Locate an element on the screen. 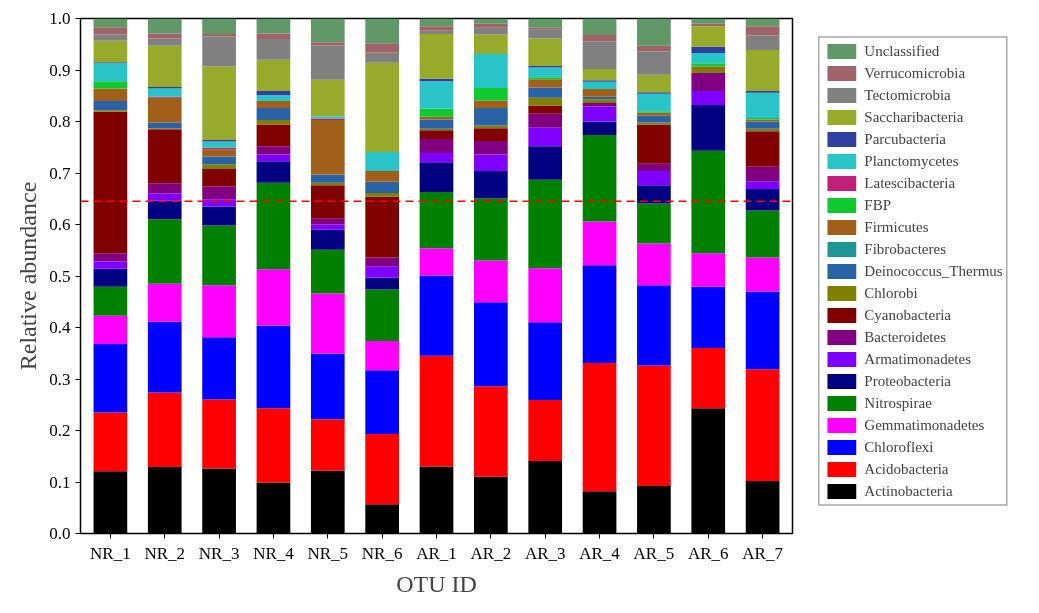  legend-label: Firmicutes is located at coordinates (896, 227).